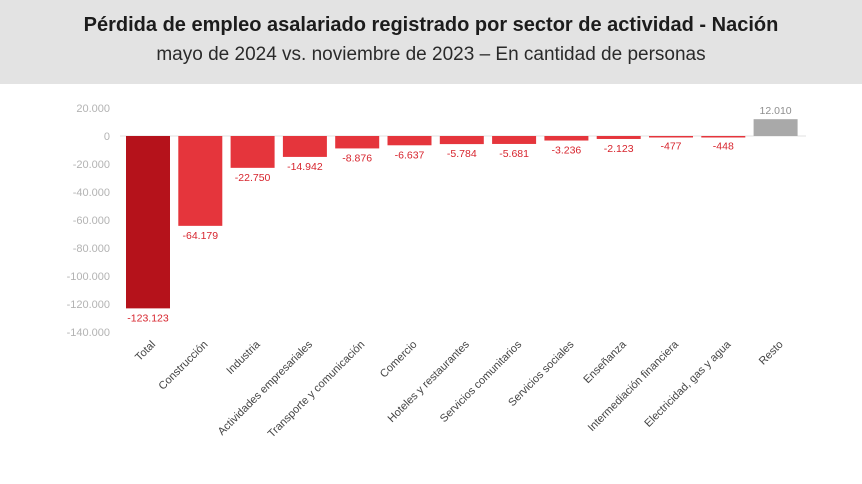 Image resolution: width=862 pixels, height=484 pixels. What do you see at coordinates (317, 390) in the screenshot?
I see `x-category-label: Transporte y comunicación` at bounding box center [317, 390].